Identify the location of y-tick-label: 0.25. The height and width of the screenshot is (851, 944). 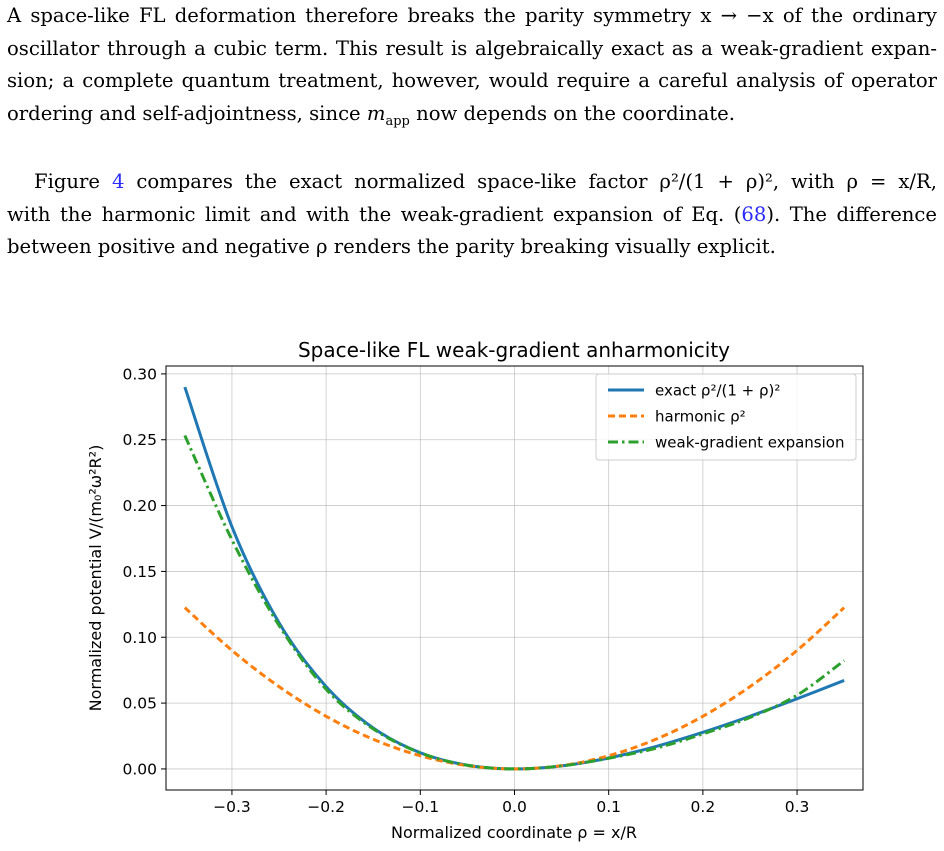
(139, 440).